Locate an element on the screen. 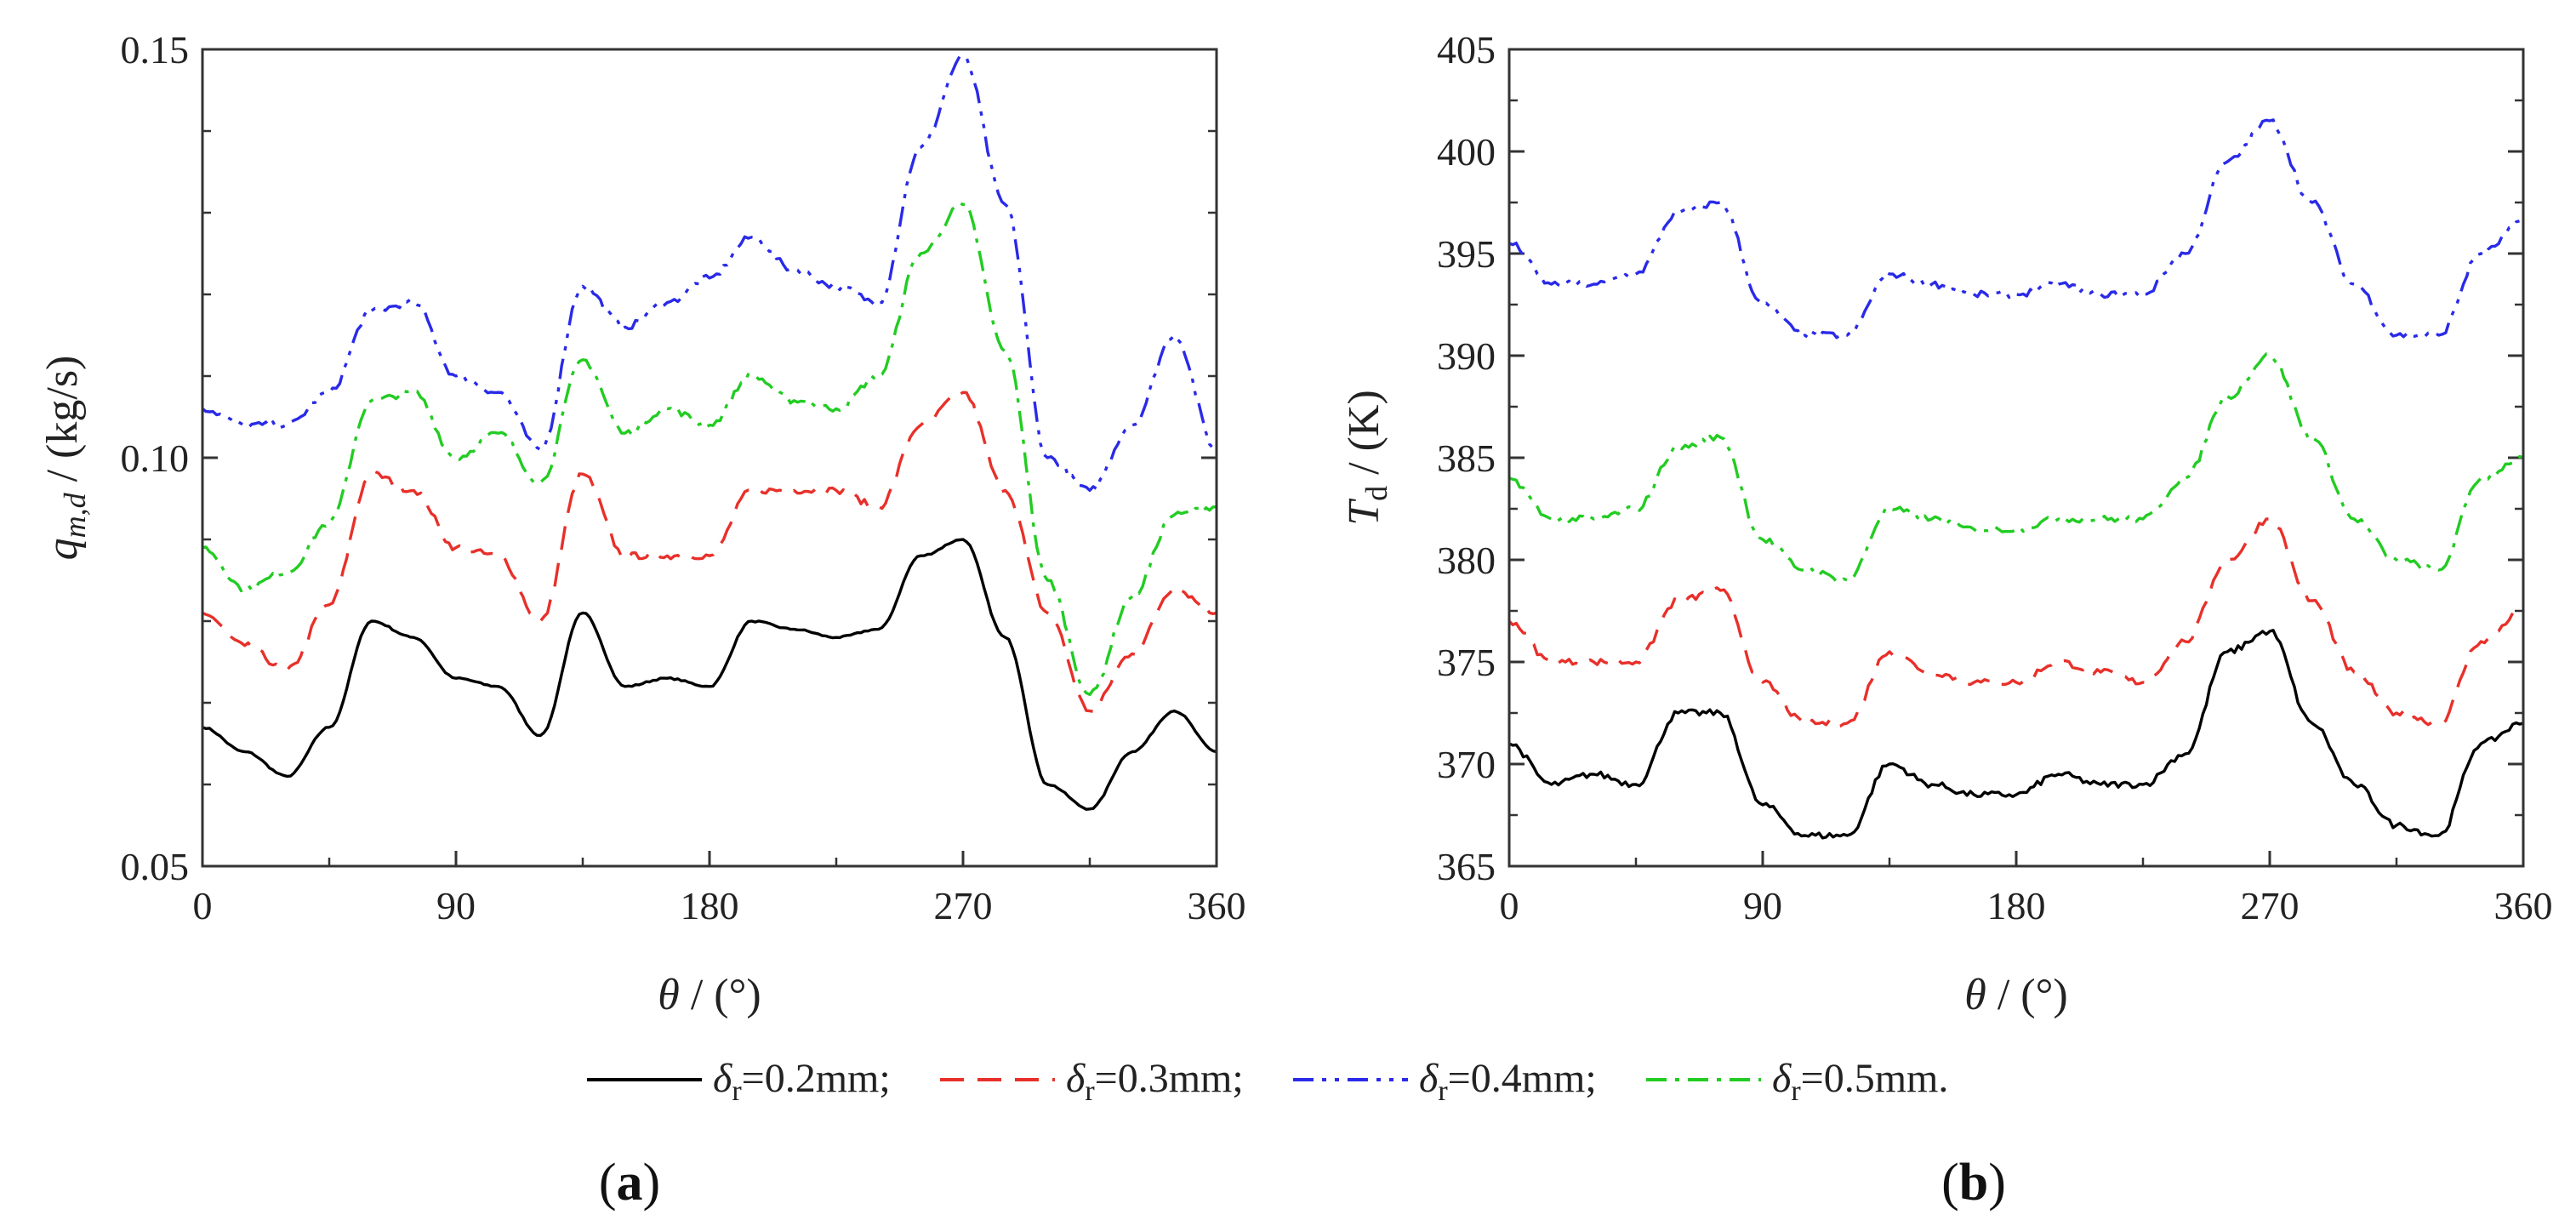  y-tick-label: 390 is located at coordinates (1467, 356).